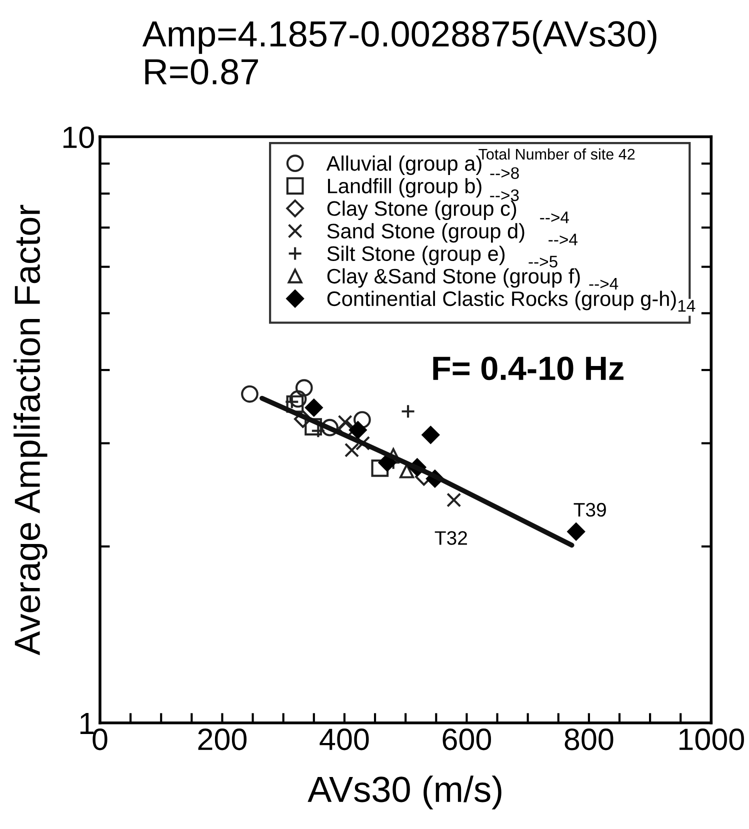  Describe the element at coordinates (590, 509) in the screenshot. I see `annotation: T39` at that location.